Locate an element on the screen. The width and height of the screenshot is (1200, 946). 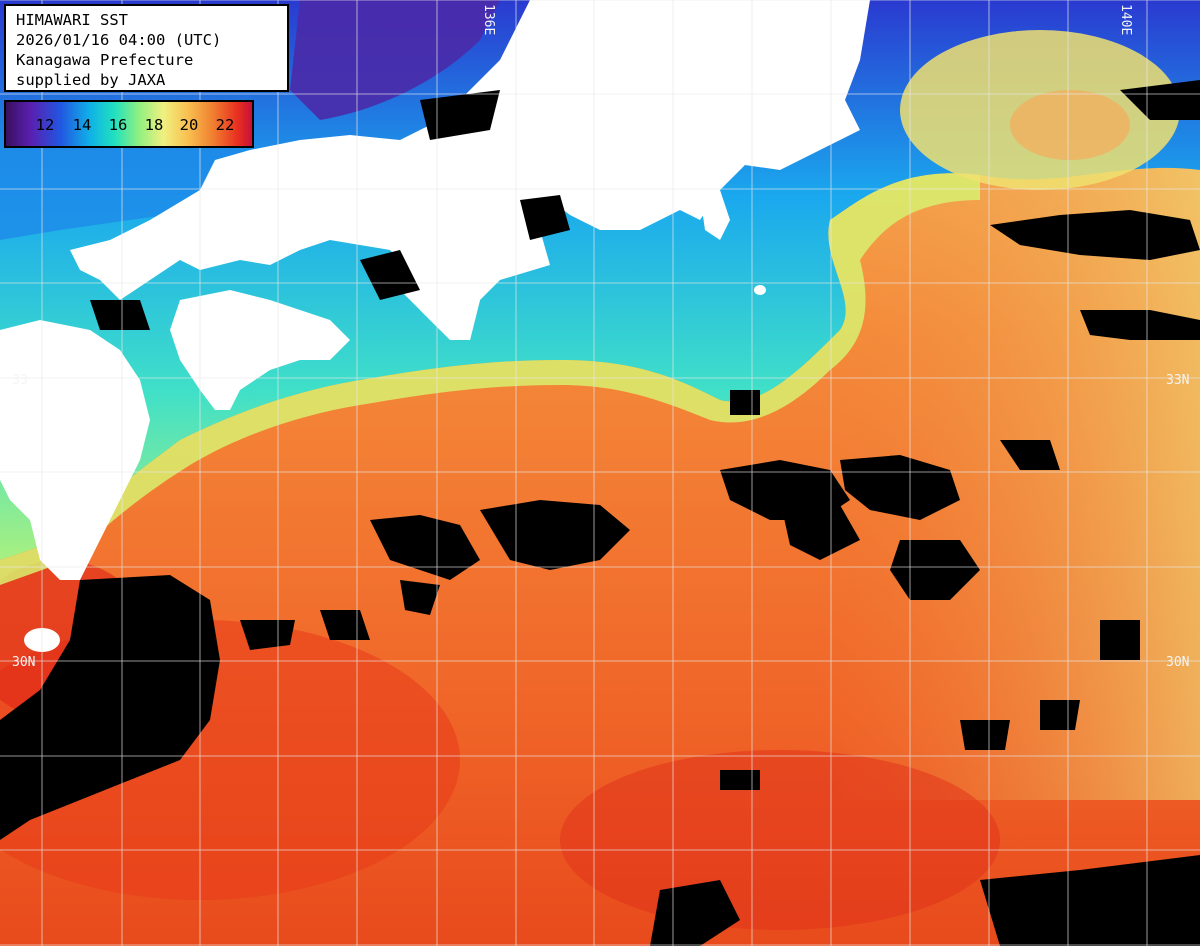
legend-tick: 20 is located at coordinates (189, 125).